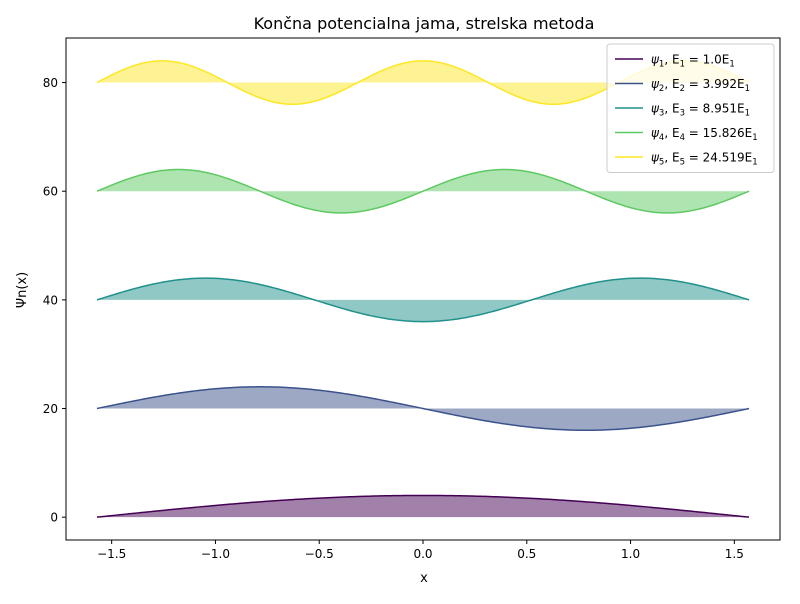 The width and height of the screenshot is (800, 604). Describe the element at coordinates (111, 554) in the screenshot. I see `x-tick-label: −1.5` at that location.